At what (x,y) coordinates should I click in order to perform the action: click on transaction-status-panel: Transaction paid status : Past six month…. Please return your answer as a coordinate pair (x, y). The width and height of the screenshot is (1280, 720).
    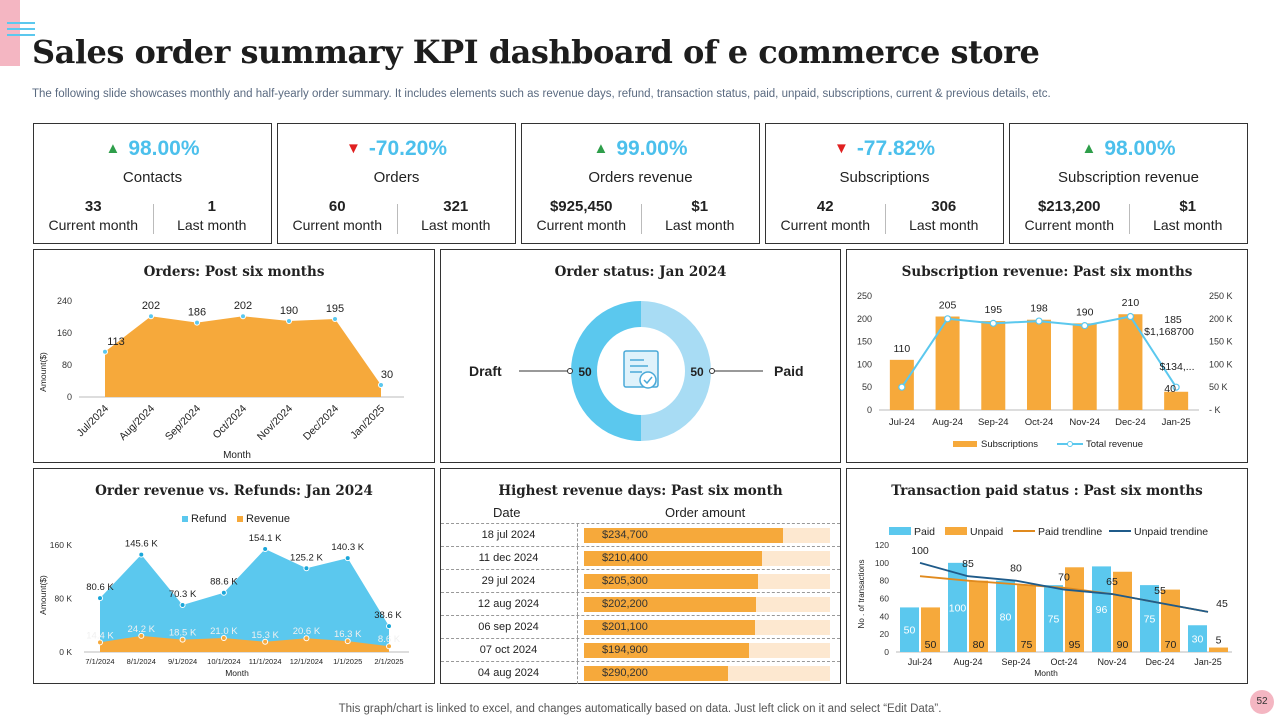
    Looking at the image, I should click on (1047, 576).